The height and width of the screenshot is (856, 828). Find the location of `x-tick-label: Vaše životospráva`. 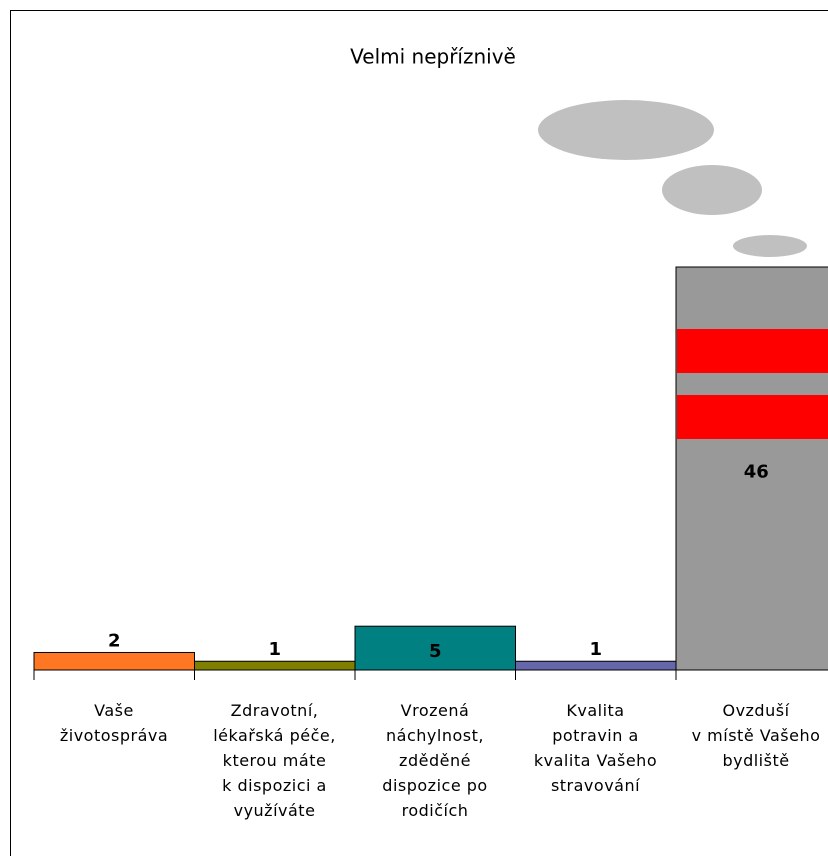

x-tick-label: Vaše životospráva is located at coordinates (114, 723).